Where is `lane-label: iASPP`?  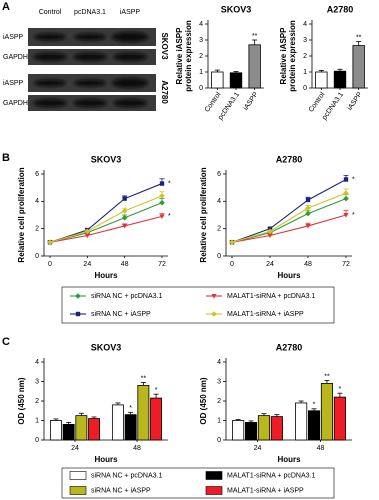 lane-label: iASPP is located at coordinates (130, 12).